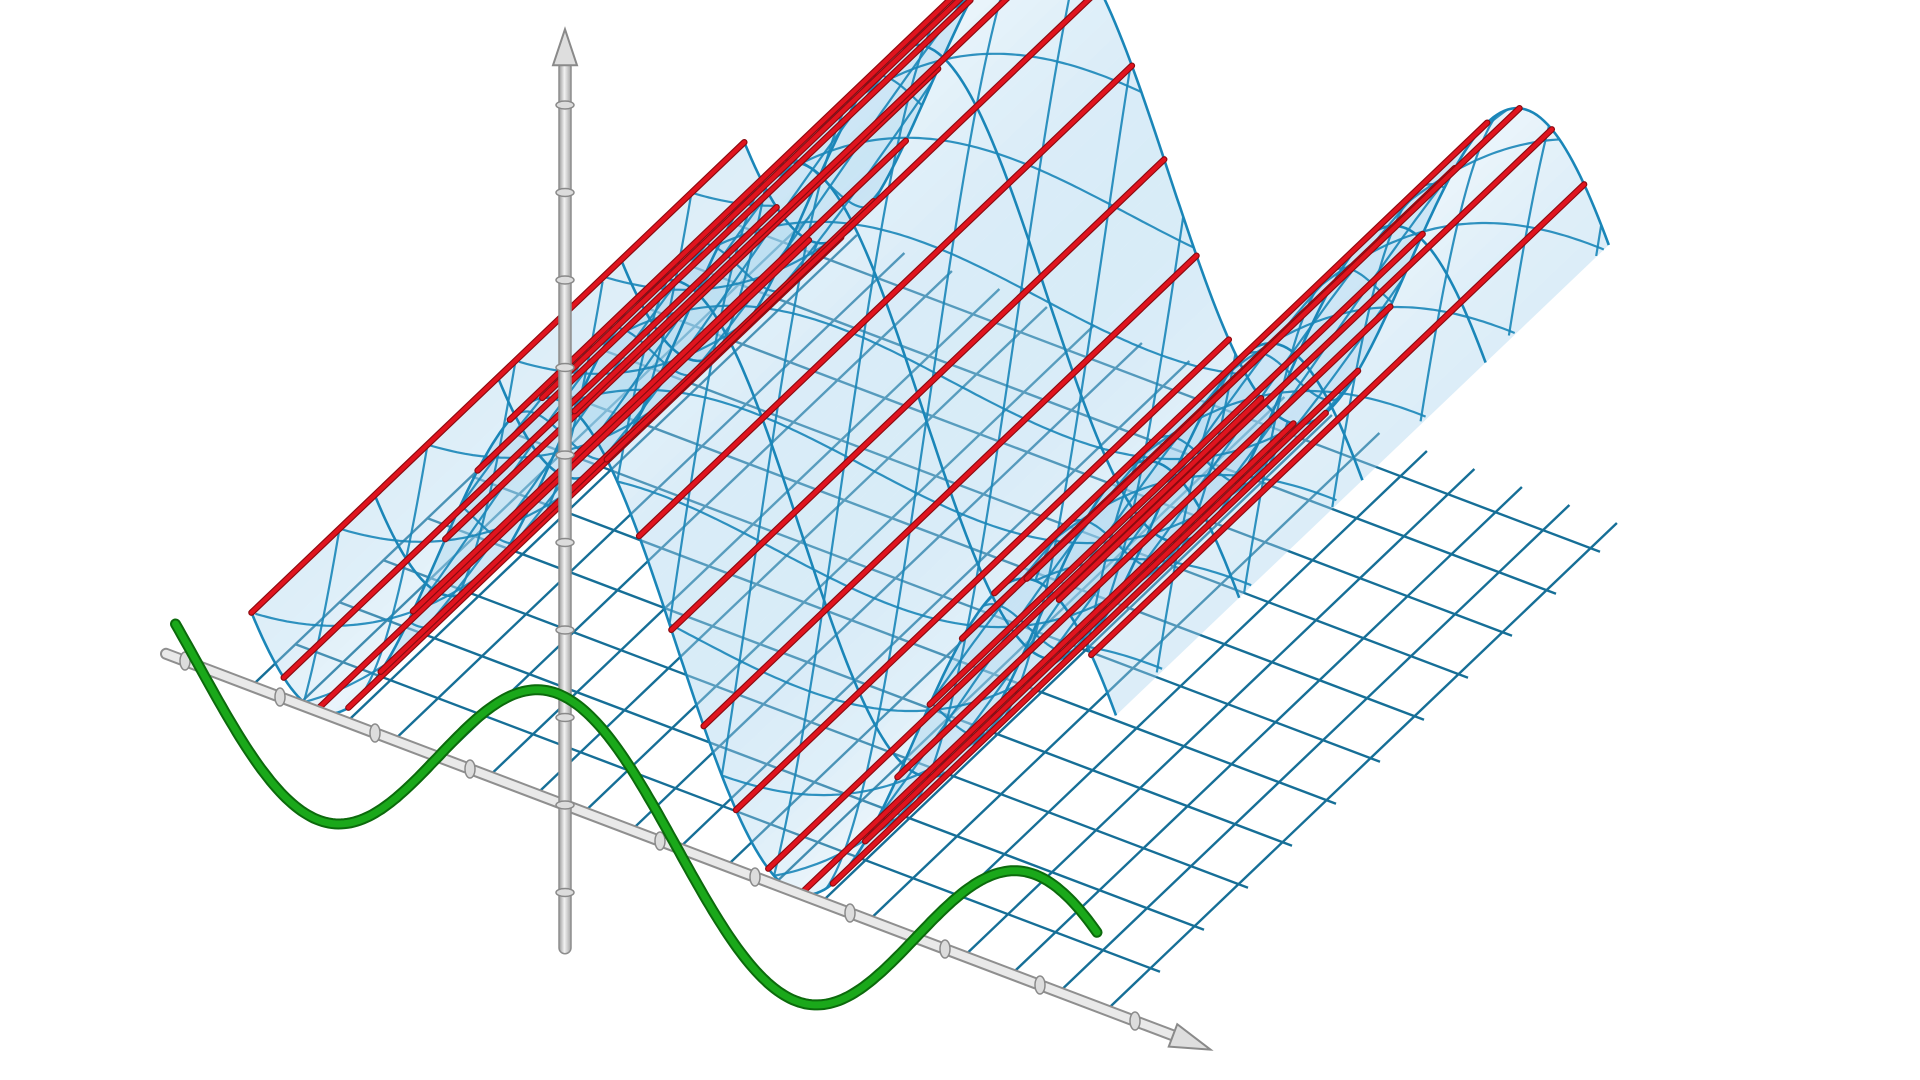 This screenshot has height=1080, width=1920. I want to click on z-axis-arrow-icon, so click(565, 46).